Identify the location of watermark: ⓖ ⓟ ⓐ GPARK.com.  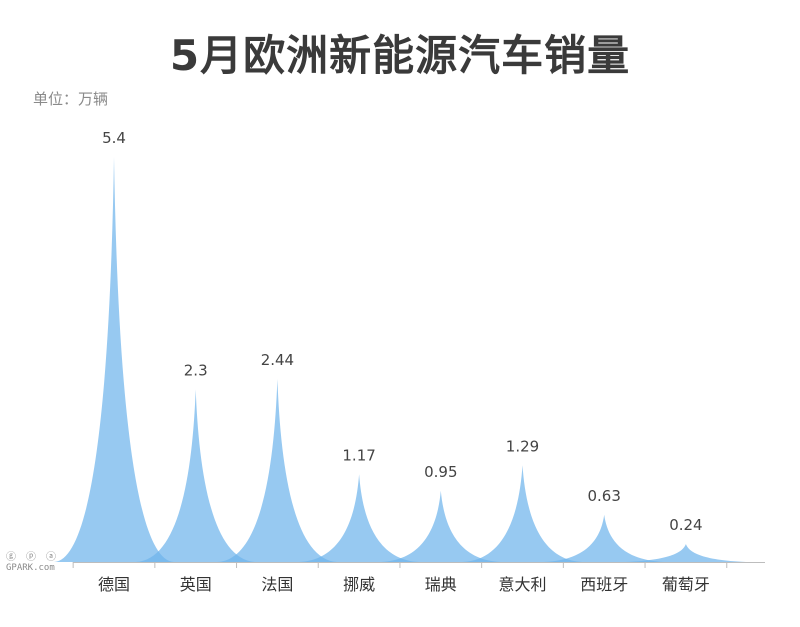
(32, 563).